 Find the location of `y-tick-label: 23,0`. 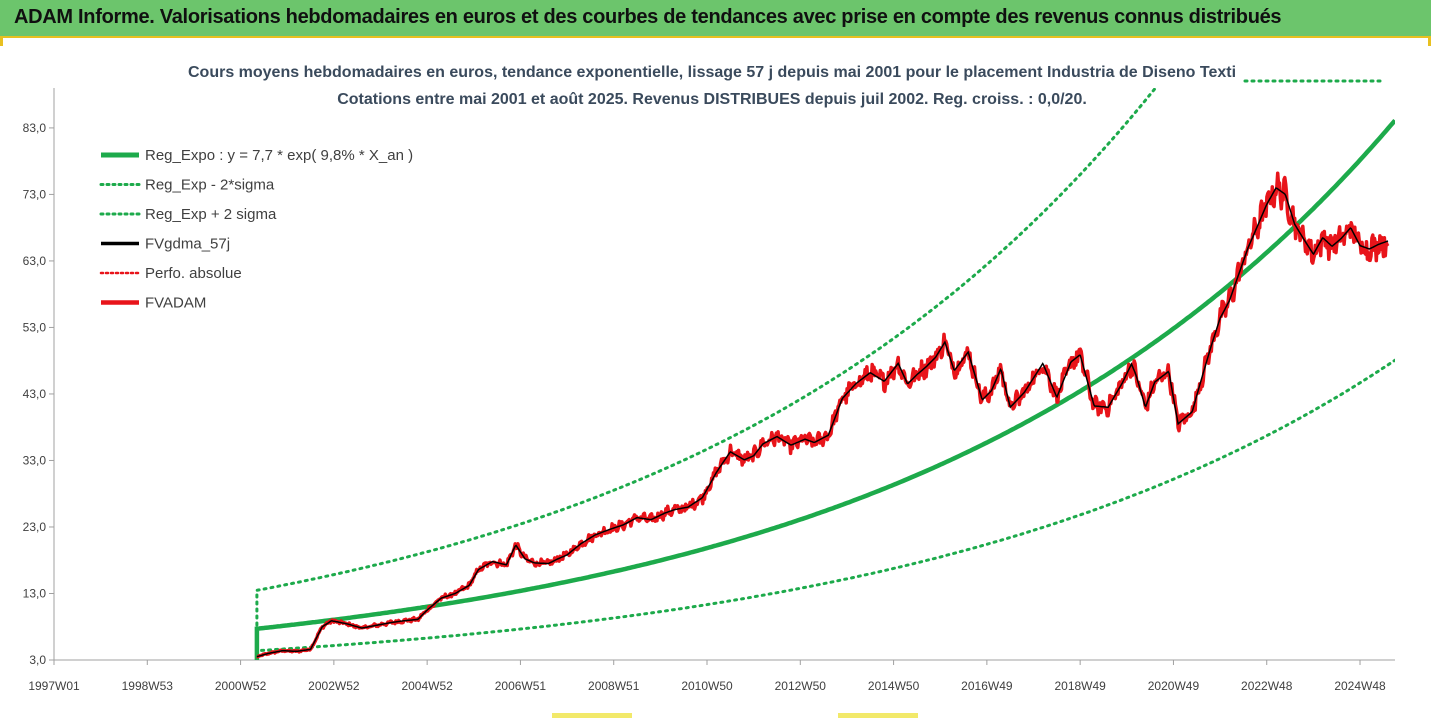

y-tick-label: 23,0 is located at coordinates (35, 527).